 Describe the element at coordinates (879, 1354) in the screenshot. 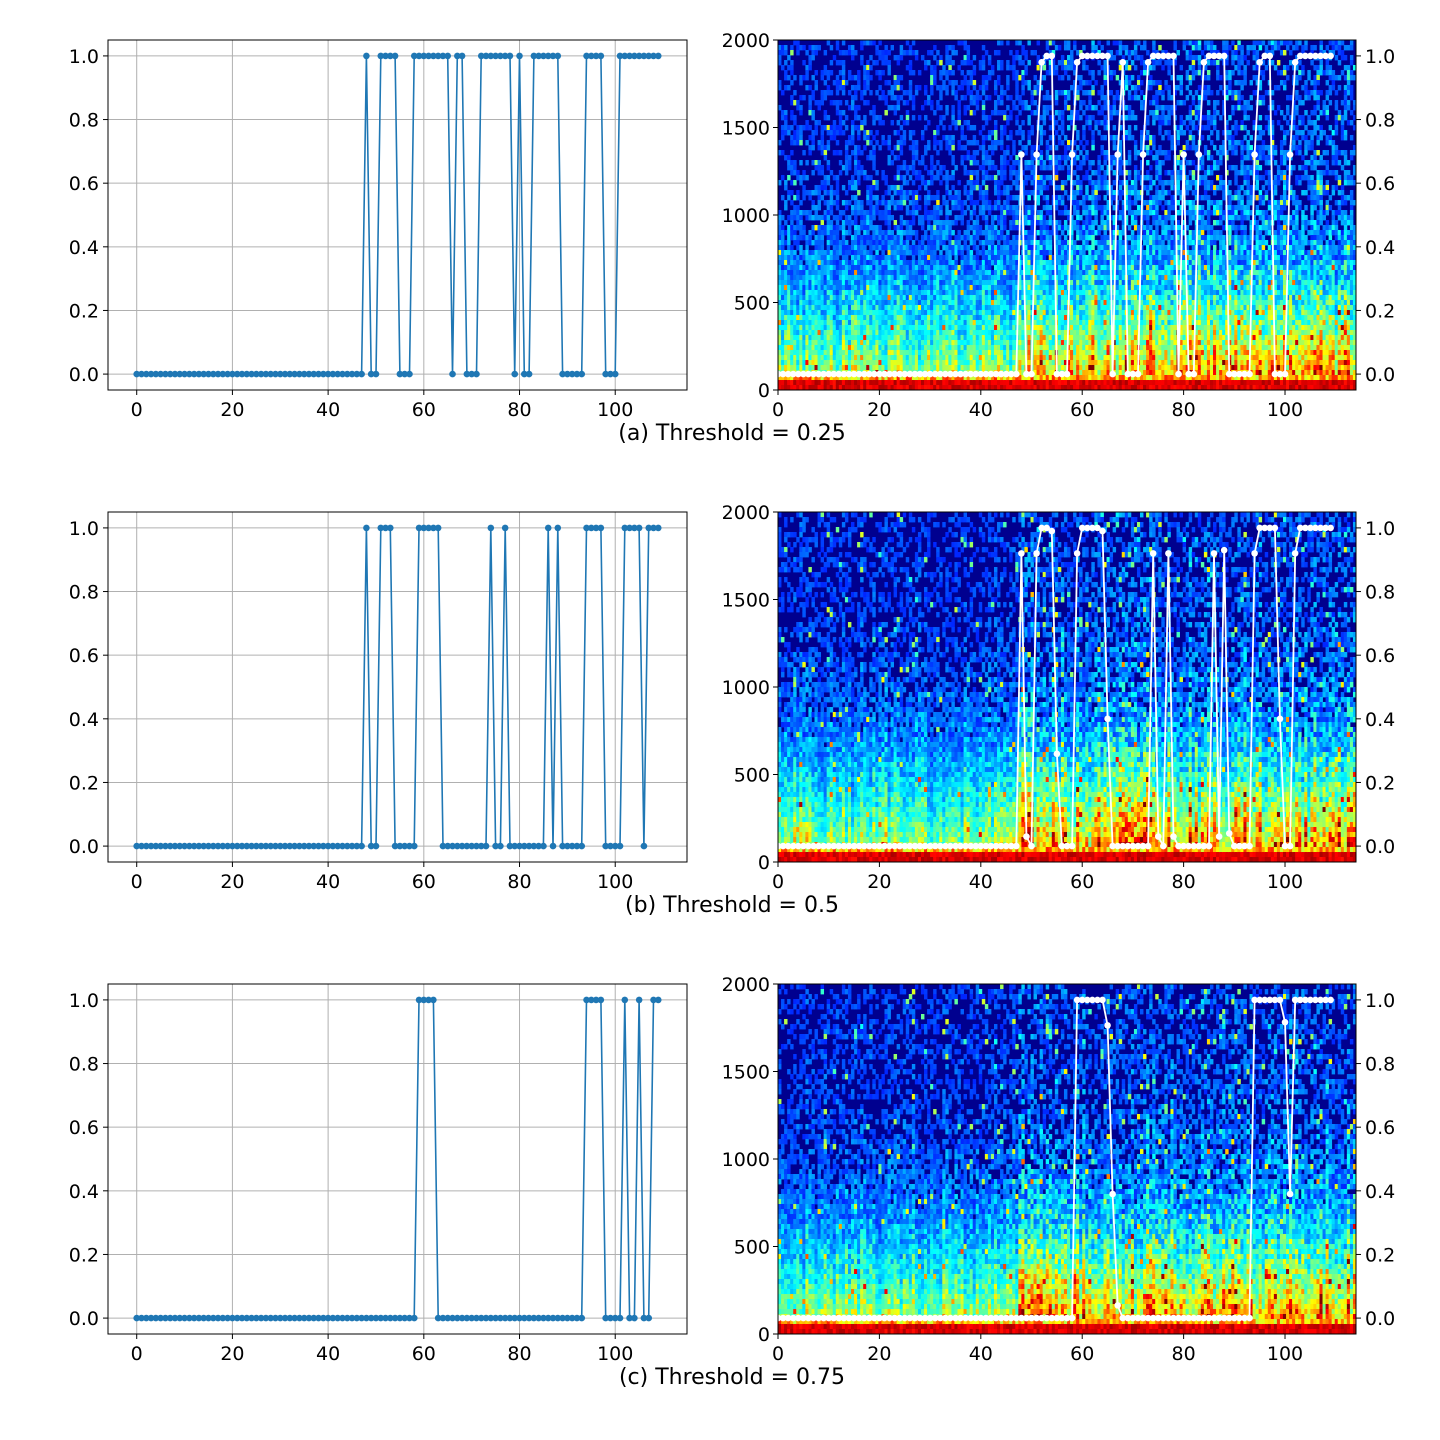

I see `x-tick-label: 20` at that location.